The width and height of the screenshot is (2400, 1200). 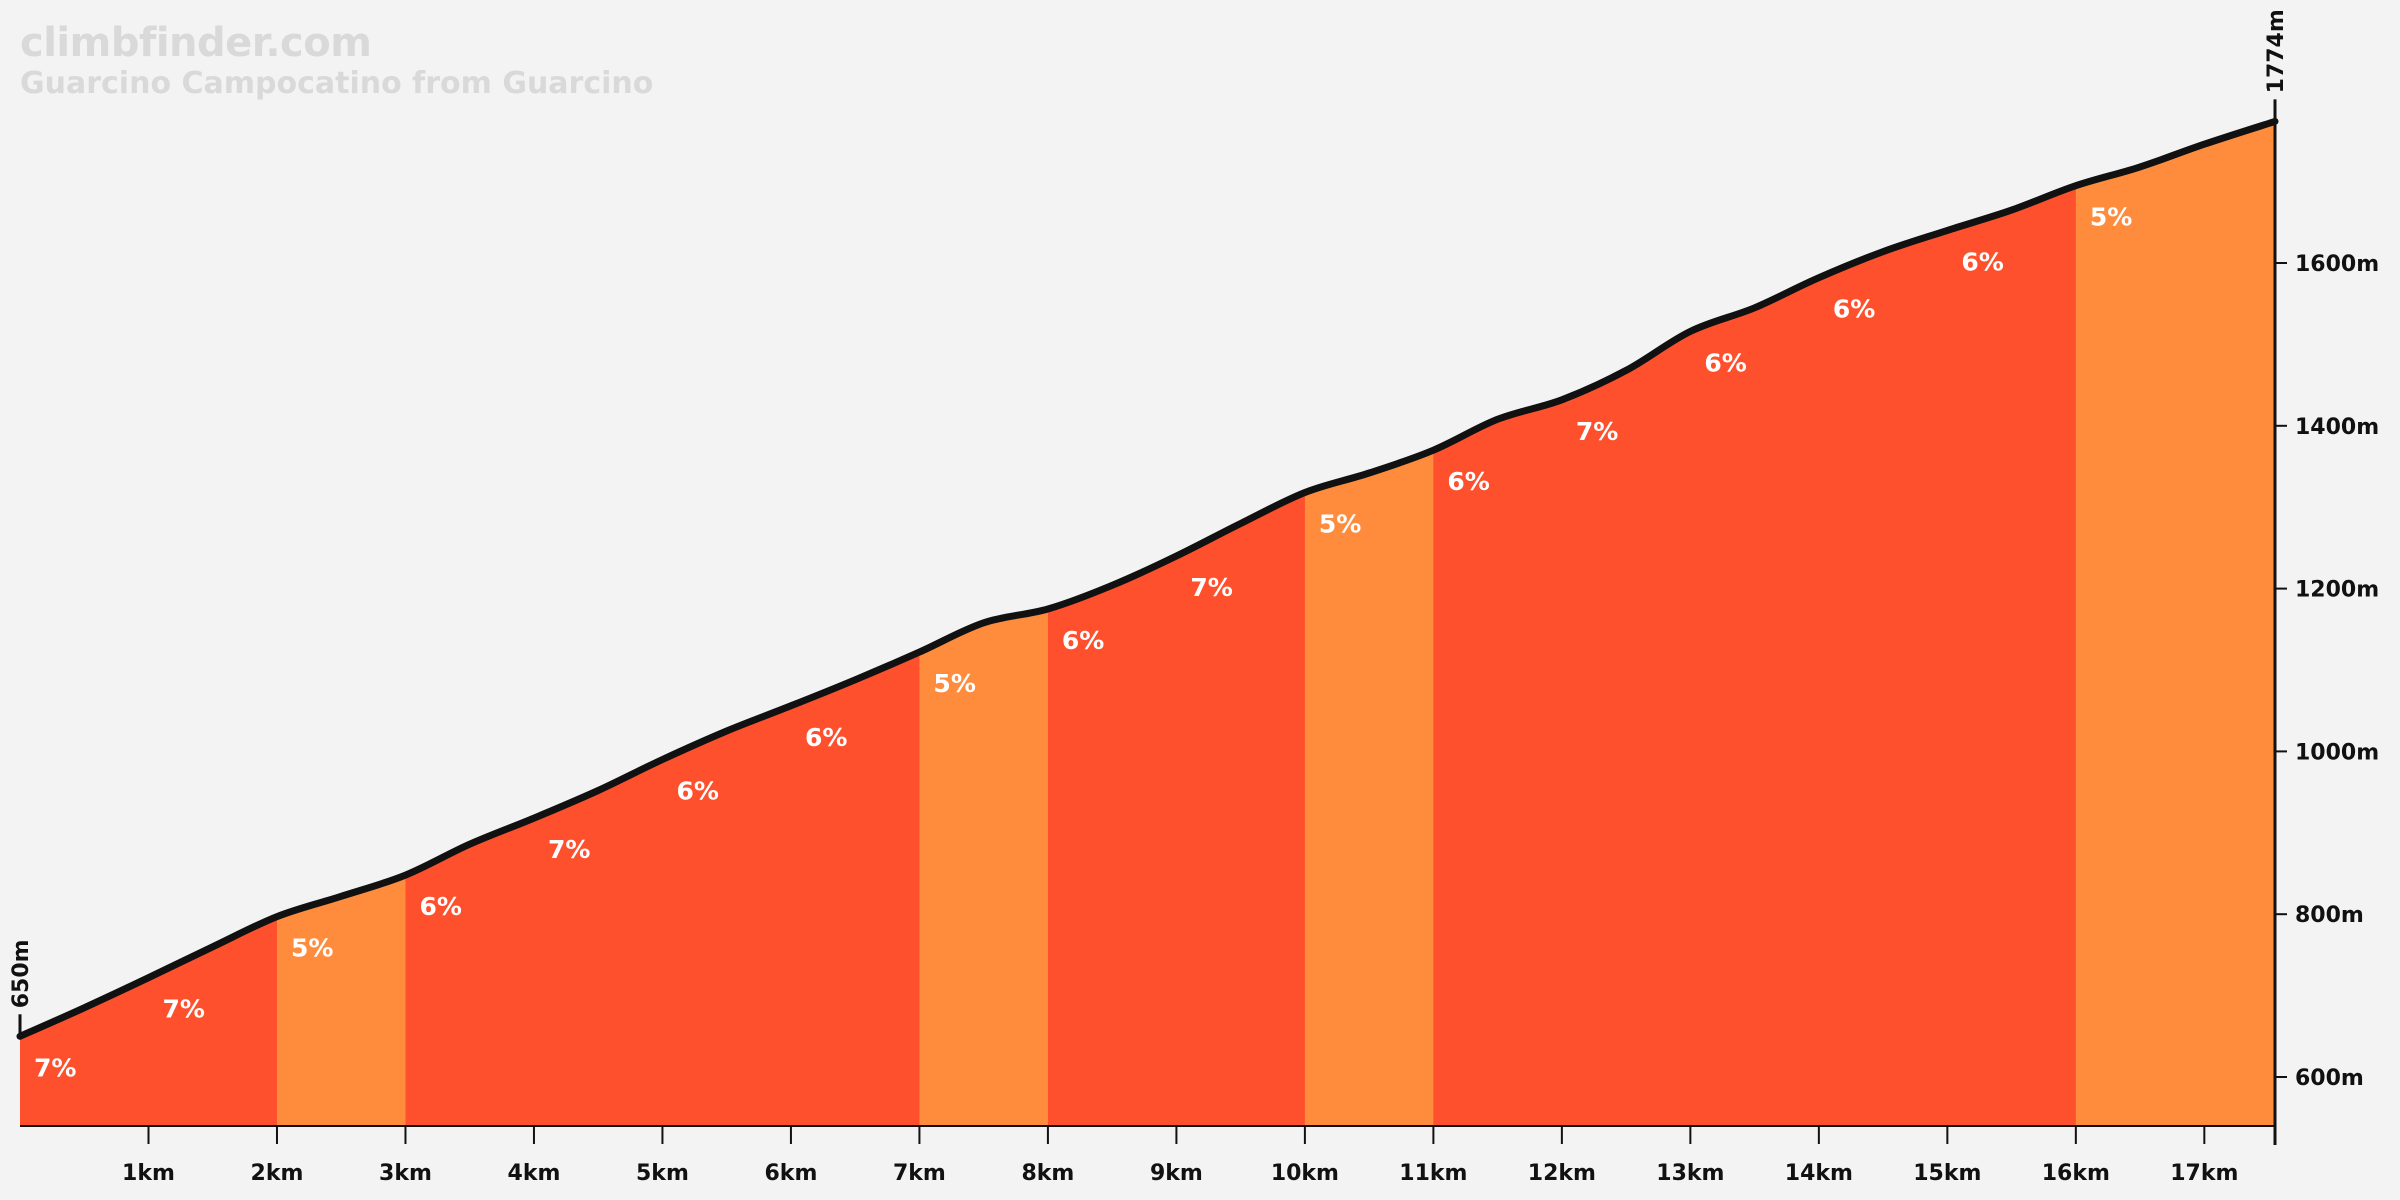 What do you see at coordinates (1211, 587) in the screenshot?
I see `grade-label-10: 7%` at bounding box center [1211, 587].